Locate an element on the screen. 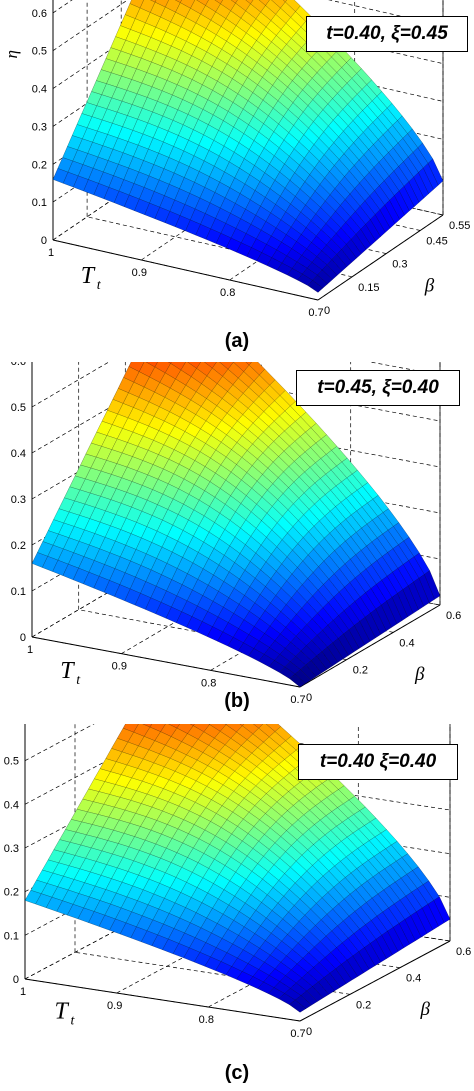 The image size is (474, 1091). z-axis-label: η is located at coordinates (11, 54).